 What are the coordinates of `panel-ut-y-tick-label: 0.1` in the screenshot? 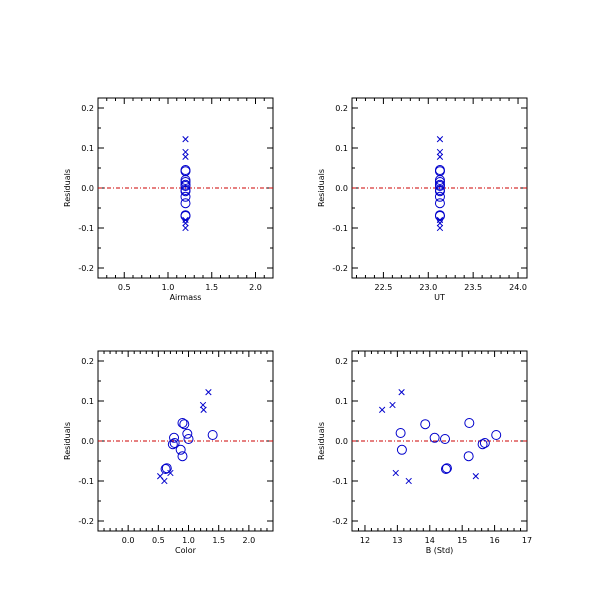 It's located at (341, 148).